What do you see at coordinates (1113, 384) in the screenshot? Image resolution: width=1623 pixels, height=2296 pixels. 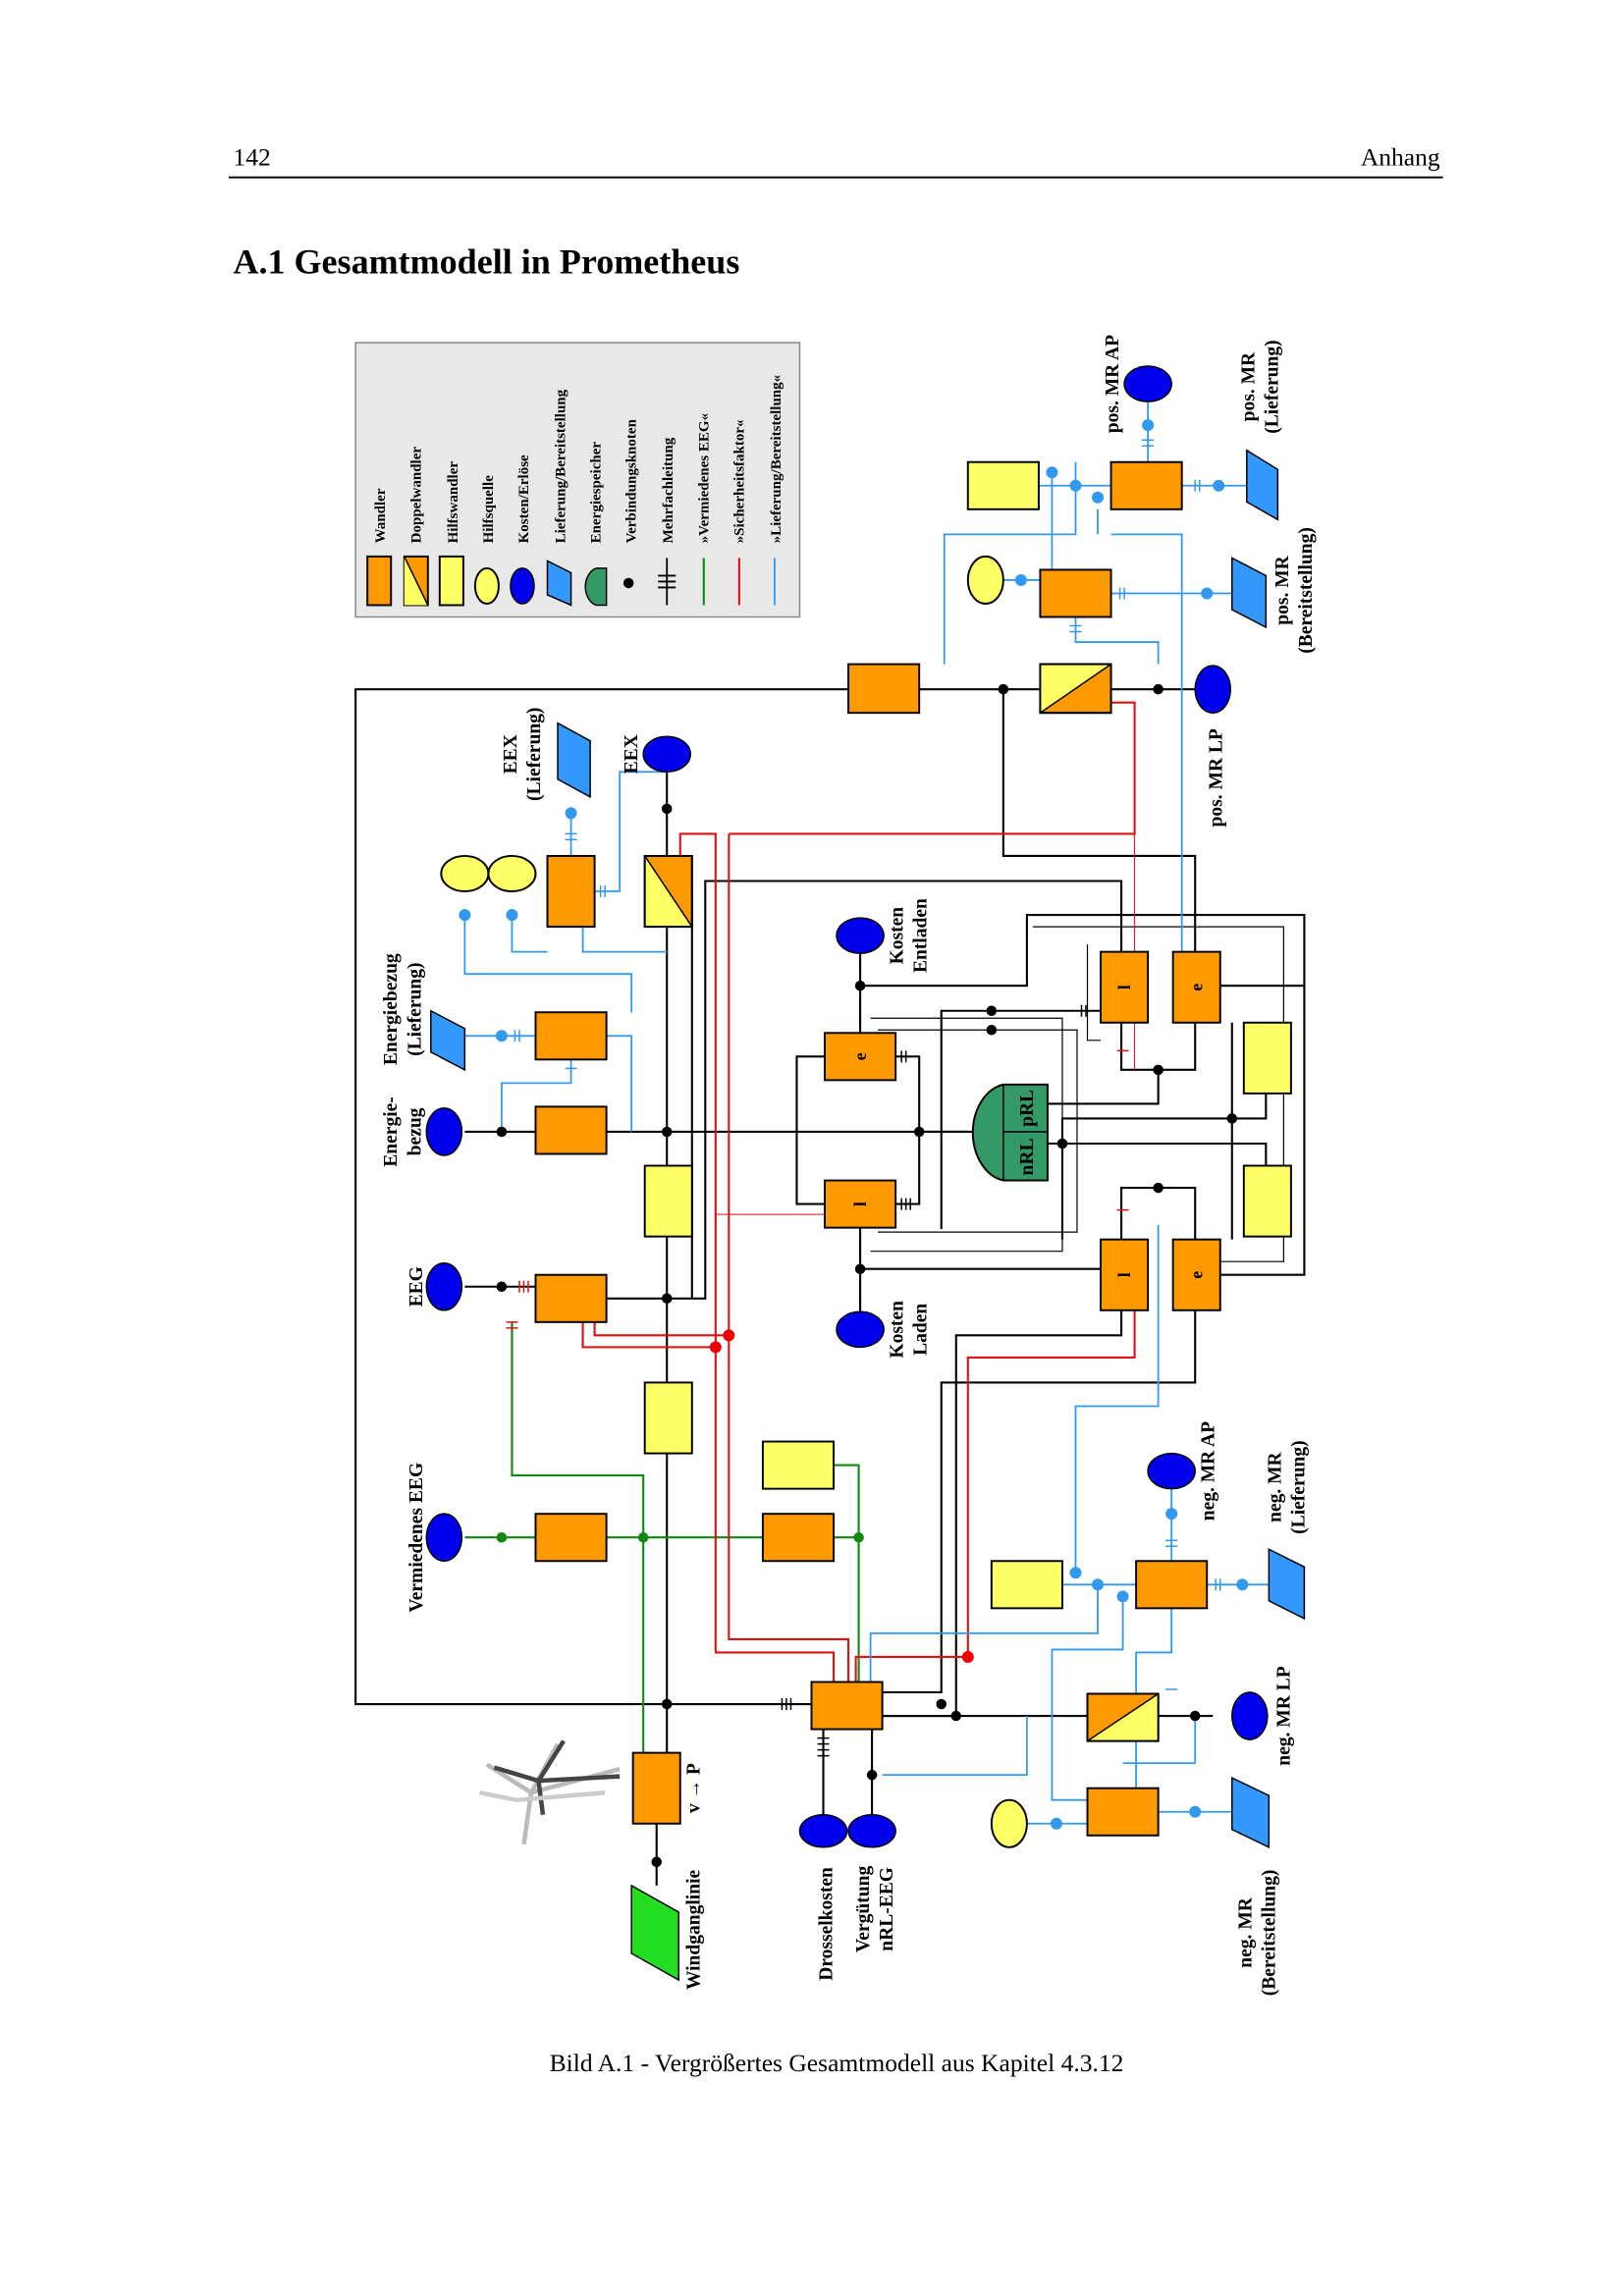 I see `pos-mr-ap-label: pos. MR AP` at bounding box center [1113, 384].